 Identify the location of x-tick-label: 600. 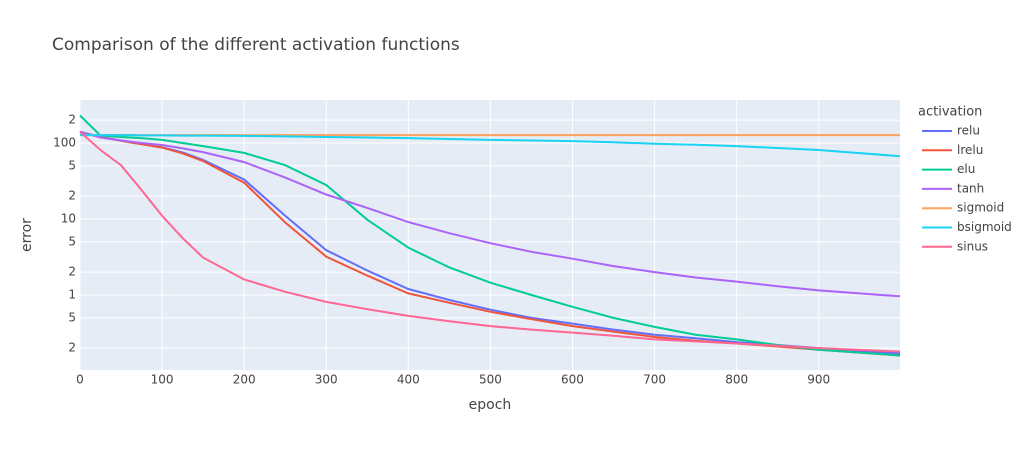
(572, 380).